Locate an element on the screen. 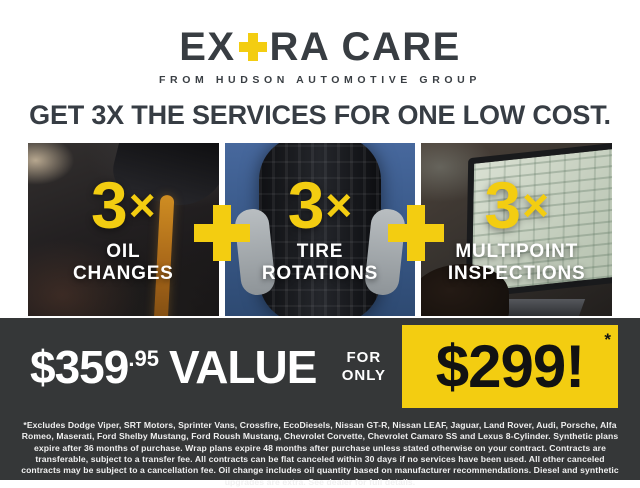 The height and width of the screenshot is (488, 640). panel-tire-content: 3× TIRE ROTATIONS is located at coordinates (320, 229).